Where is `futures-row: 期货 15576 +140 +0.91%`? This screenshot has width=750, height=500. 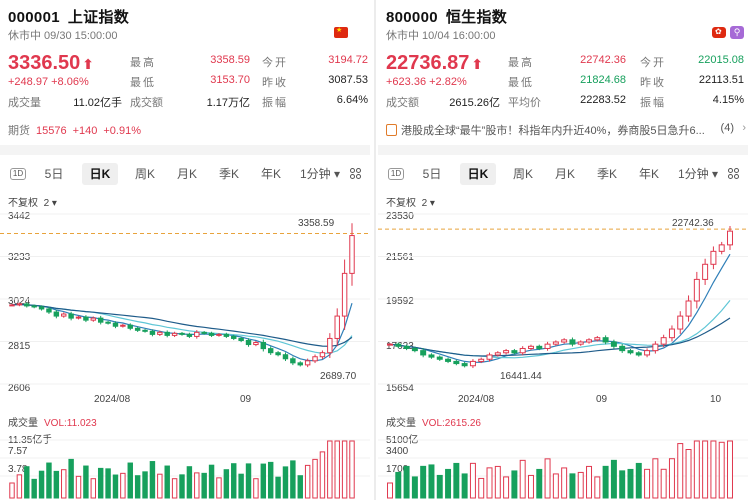
futures-row: 期货 15576 +140 +0.91% is located at coordinates (77, 130).